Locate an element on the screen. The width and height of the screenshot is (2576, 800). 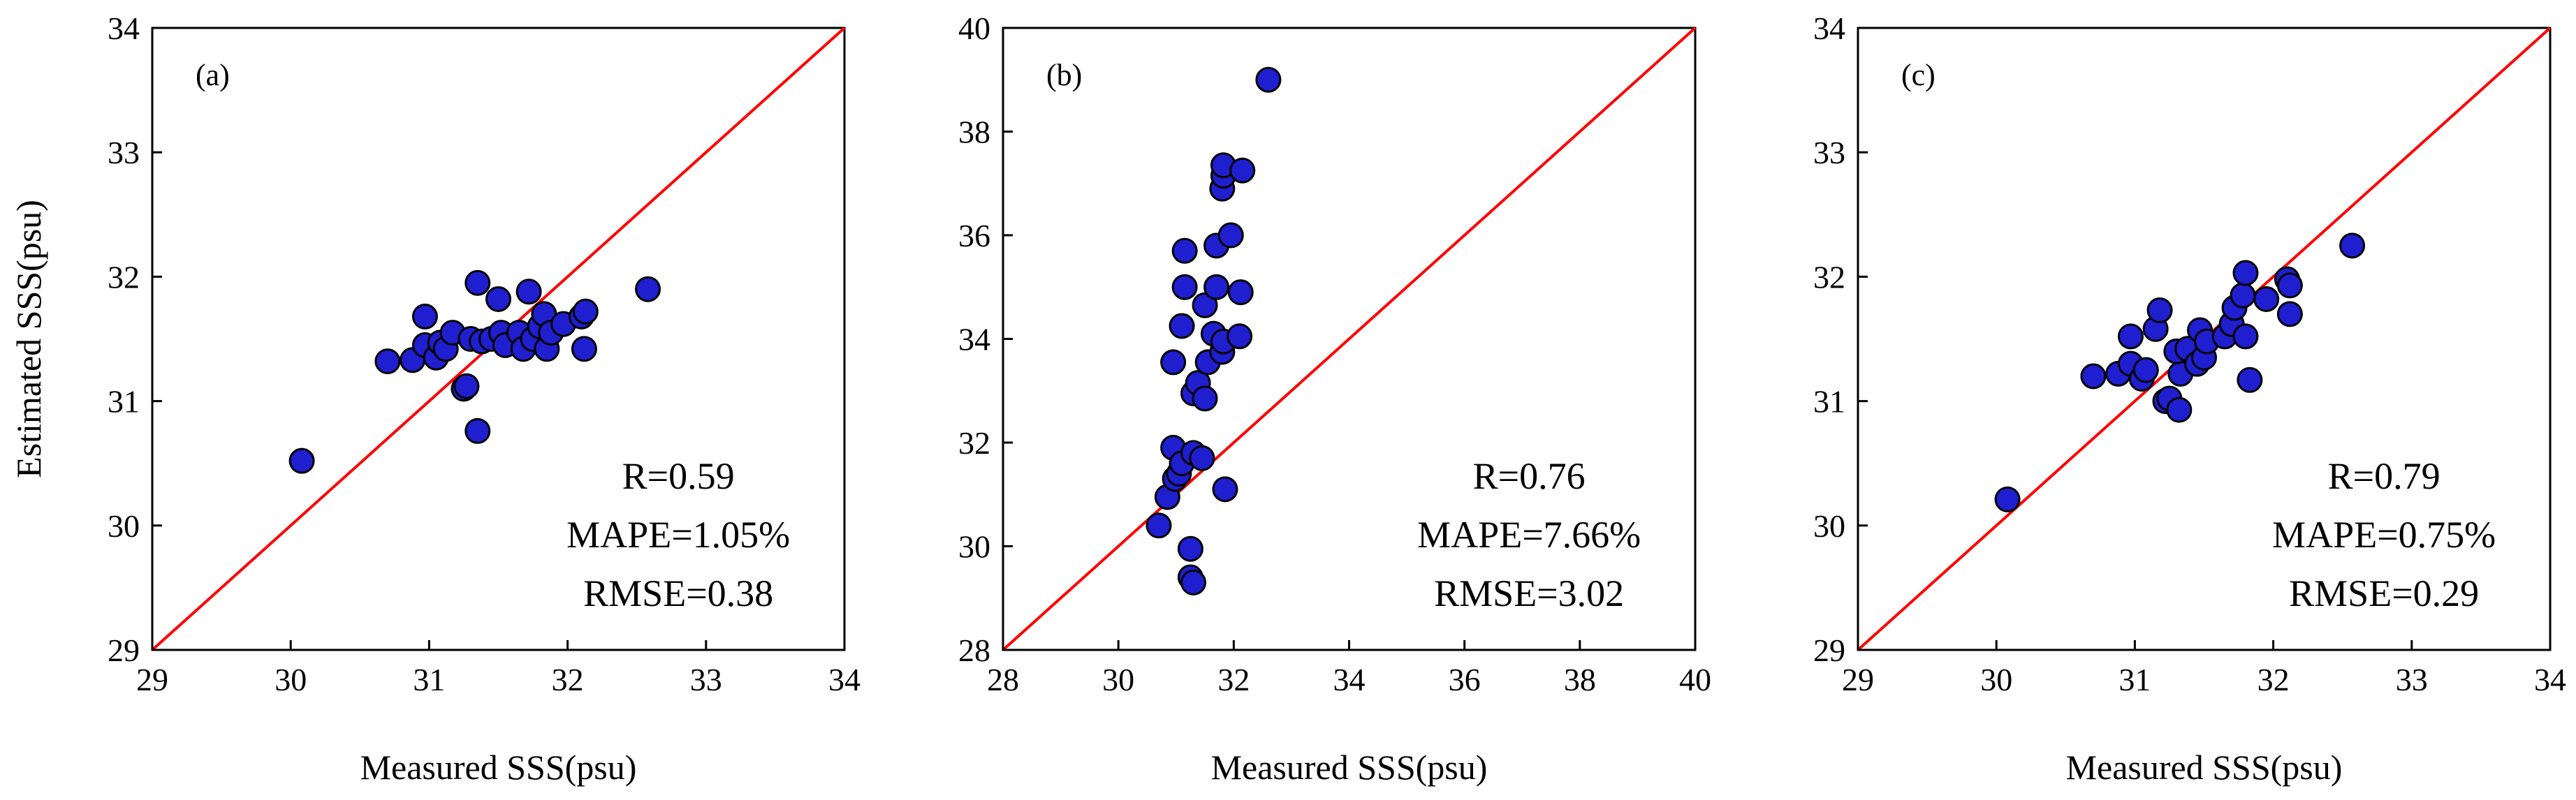
y-tick-label: 28 is located at coordinates (974, 650).